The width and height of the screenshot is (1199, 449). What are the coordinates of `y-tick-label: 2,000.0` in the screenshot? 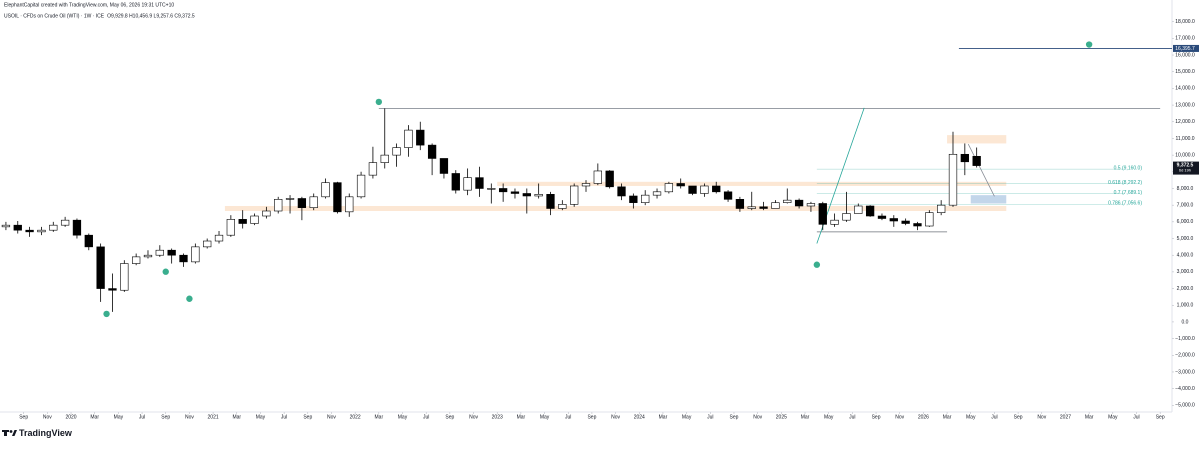 It's located at (1185, 289).